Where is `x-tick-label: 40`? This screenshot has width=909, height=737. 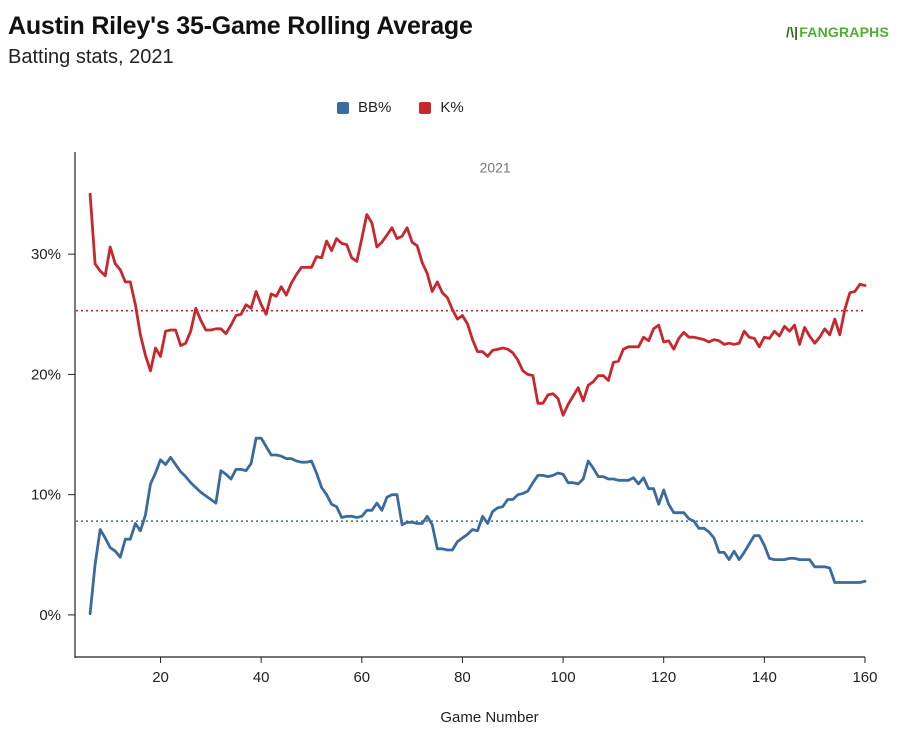 x-tick-label: 40 is located at coordinates (261, 677).